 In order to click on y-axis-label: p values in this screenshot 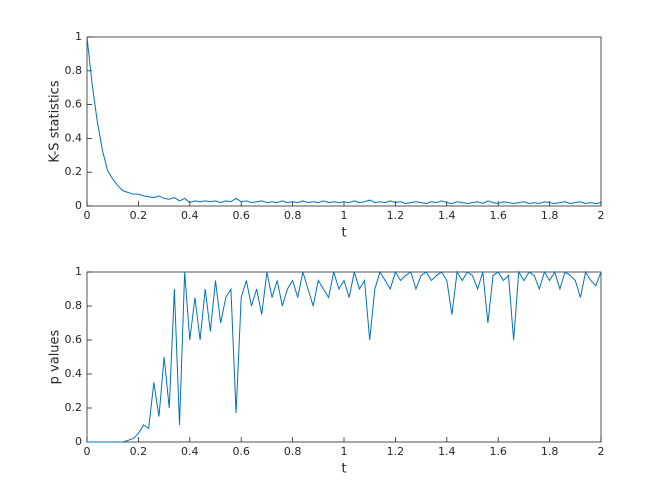, I will do `click(55, 356)`.